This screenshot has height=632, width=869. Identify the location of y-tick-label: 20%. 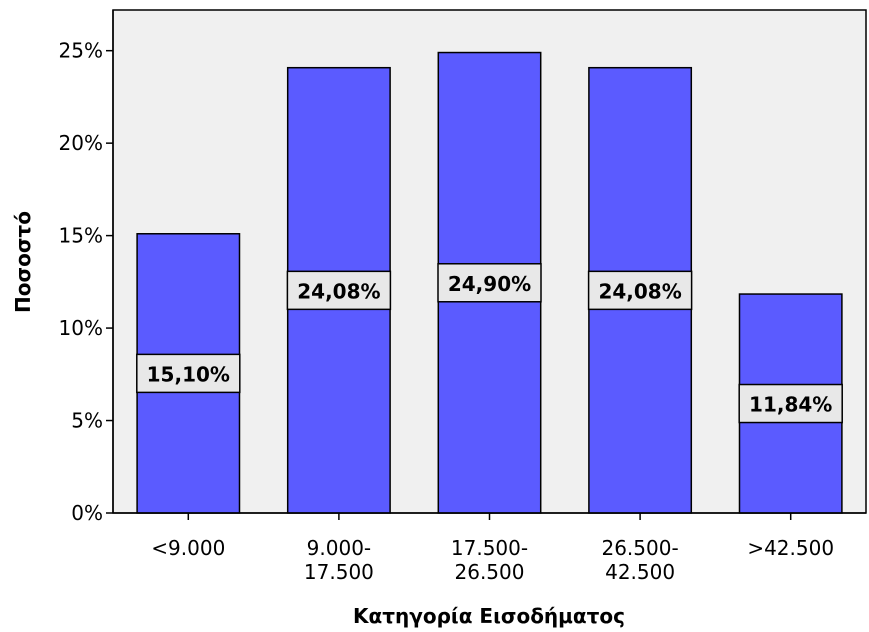
(81, 143).